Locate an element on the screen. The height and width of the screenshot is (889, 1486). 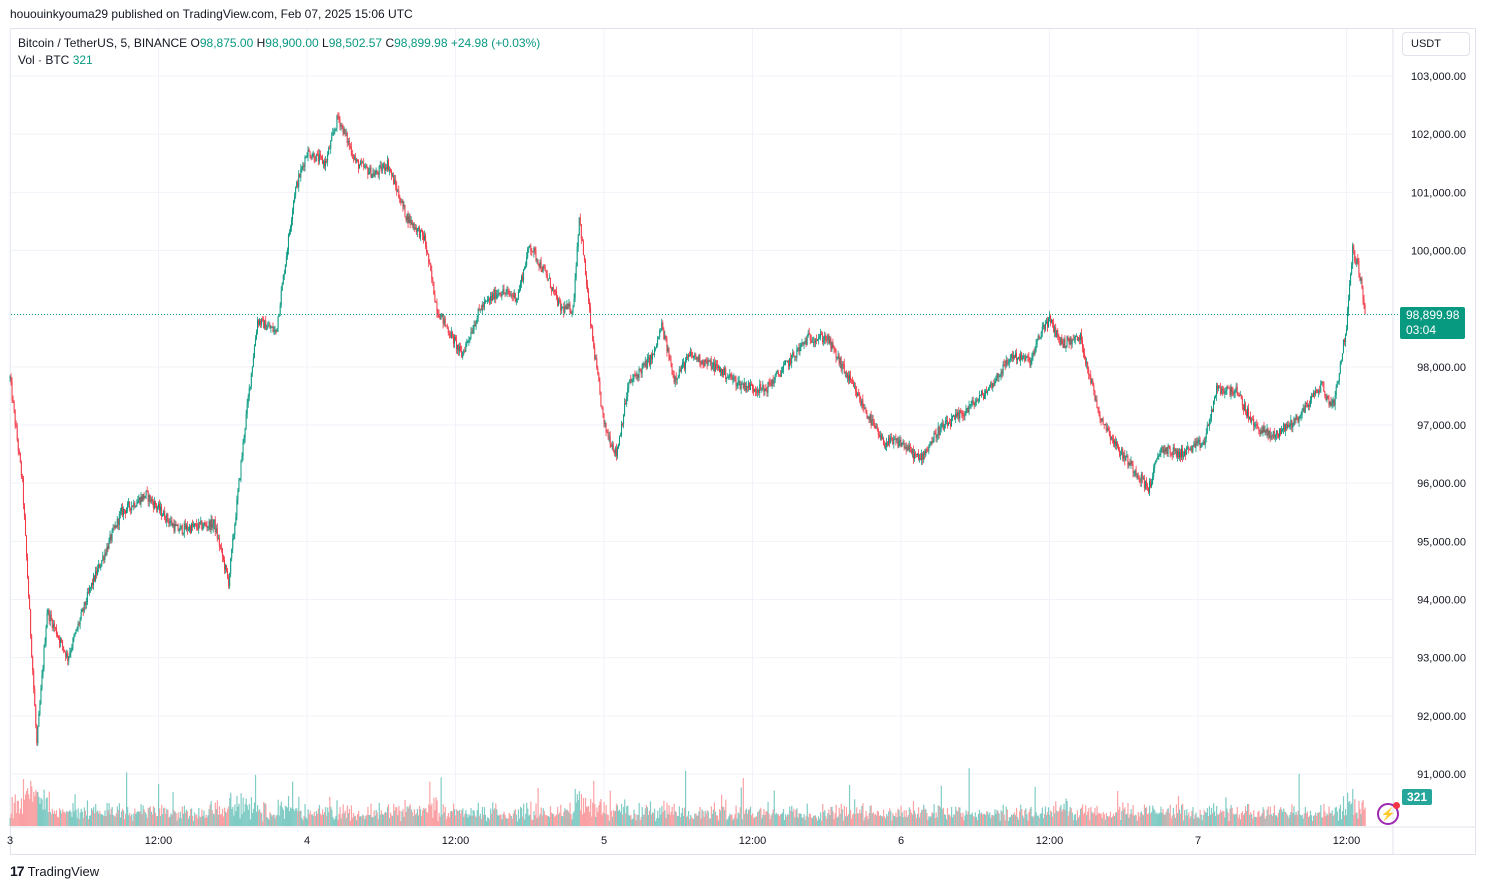
currency-button: USDT is located at coordinates (1436, 44).